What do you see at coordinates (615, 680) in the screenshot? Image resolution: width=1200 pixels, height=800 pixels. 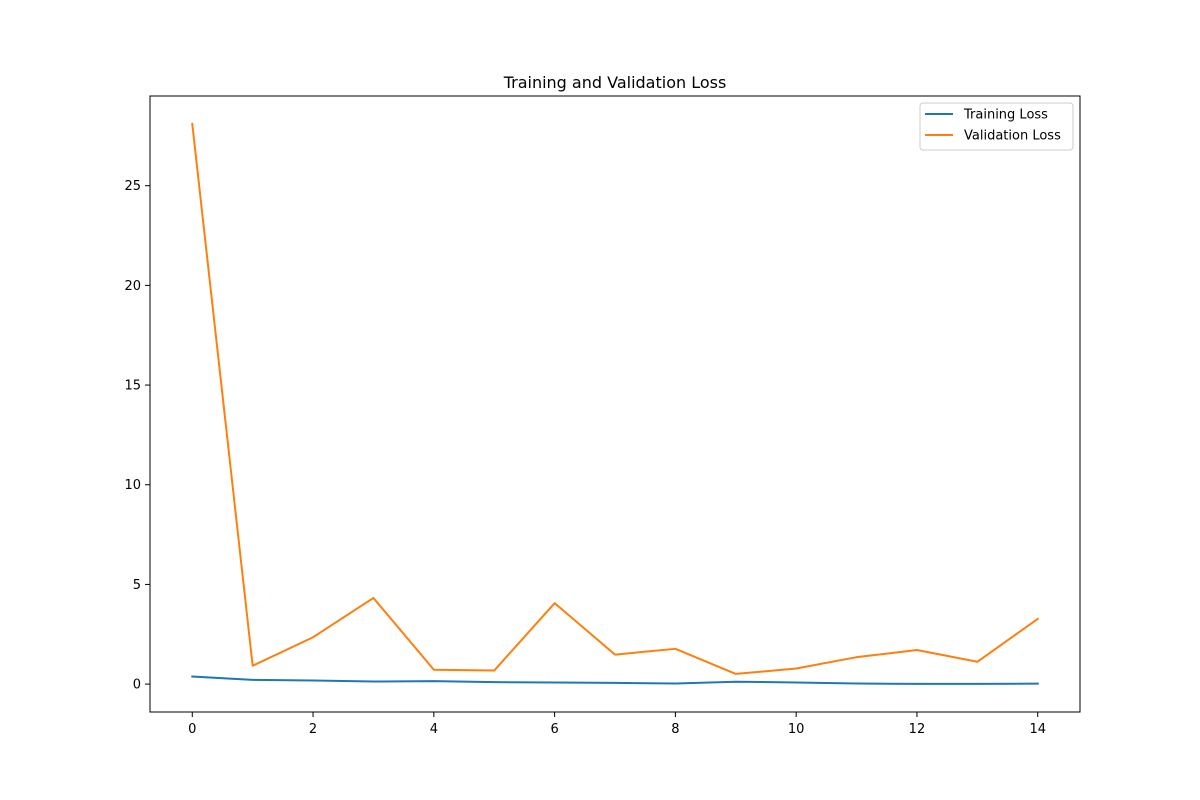 I see `series-line-training-loss` at bounding box center [615, 680].